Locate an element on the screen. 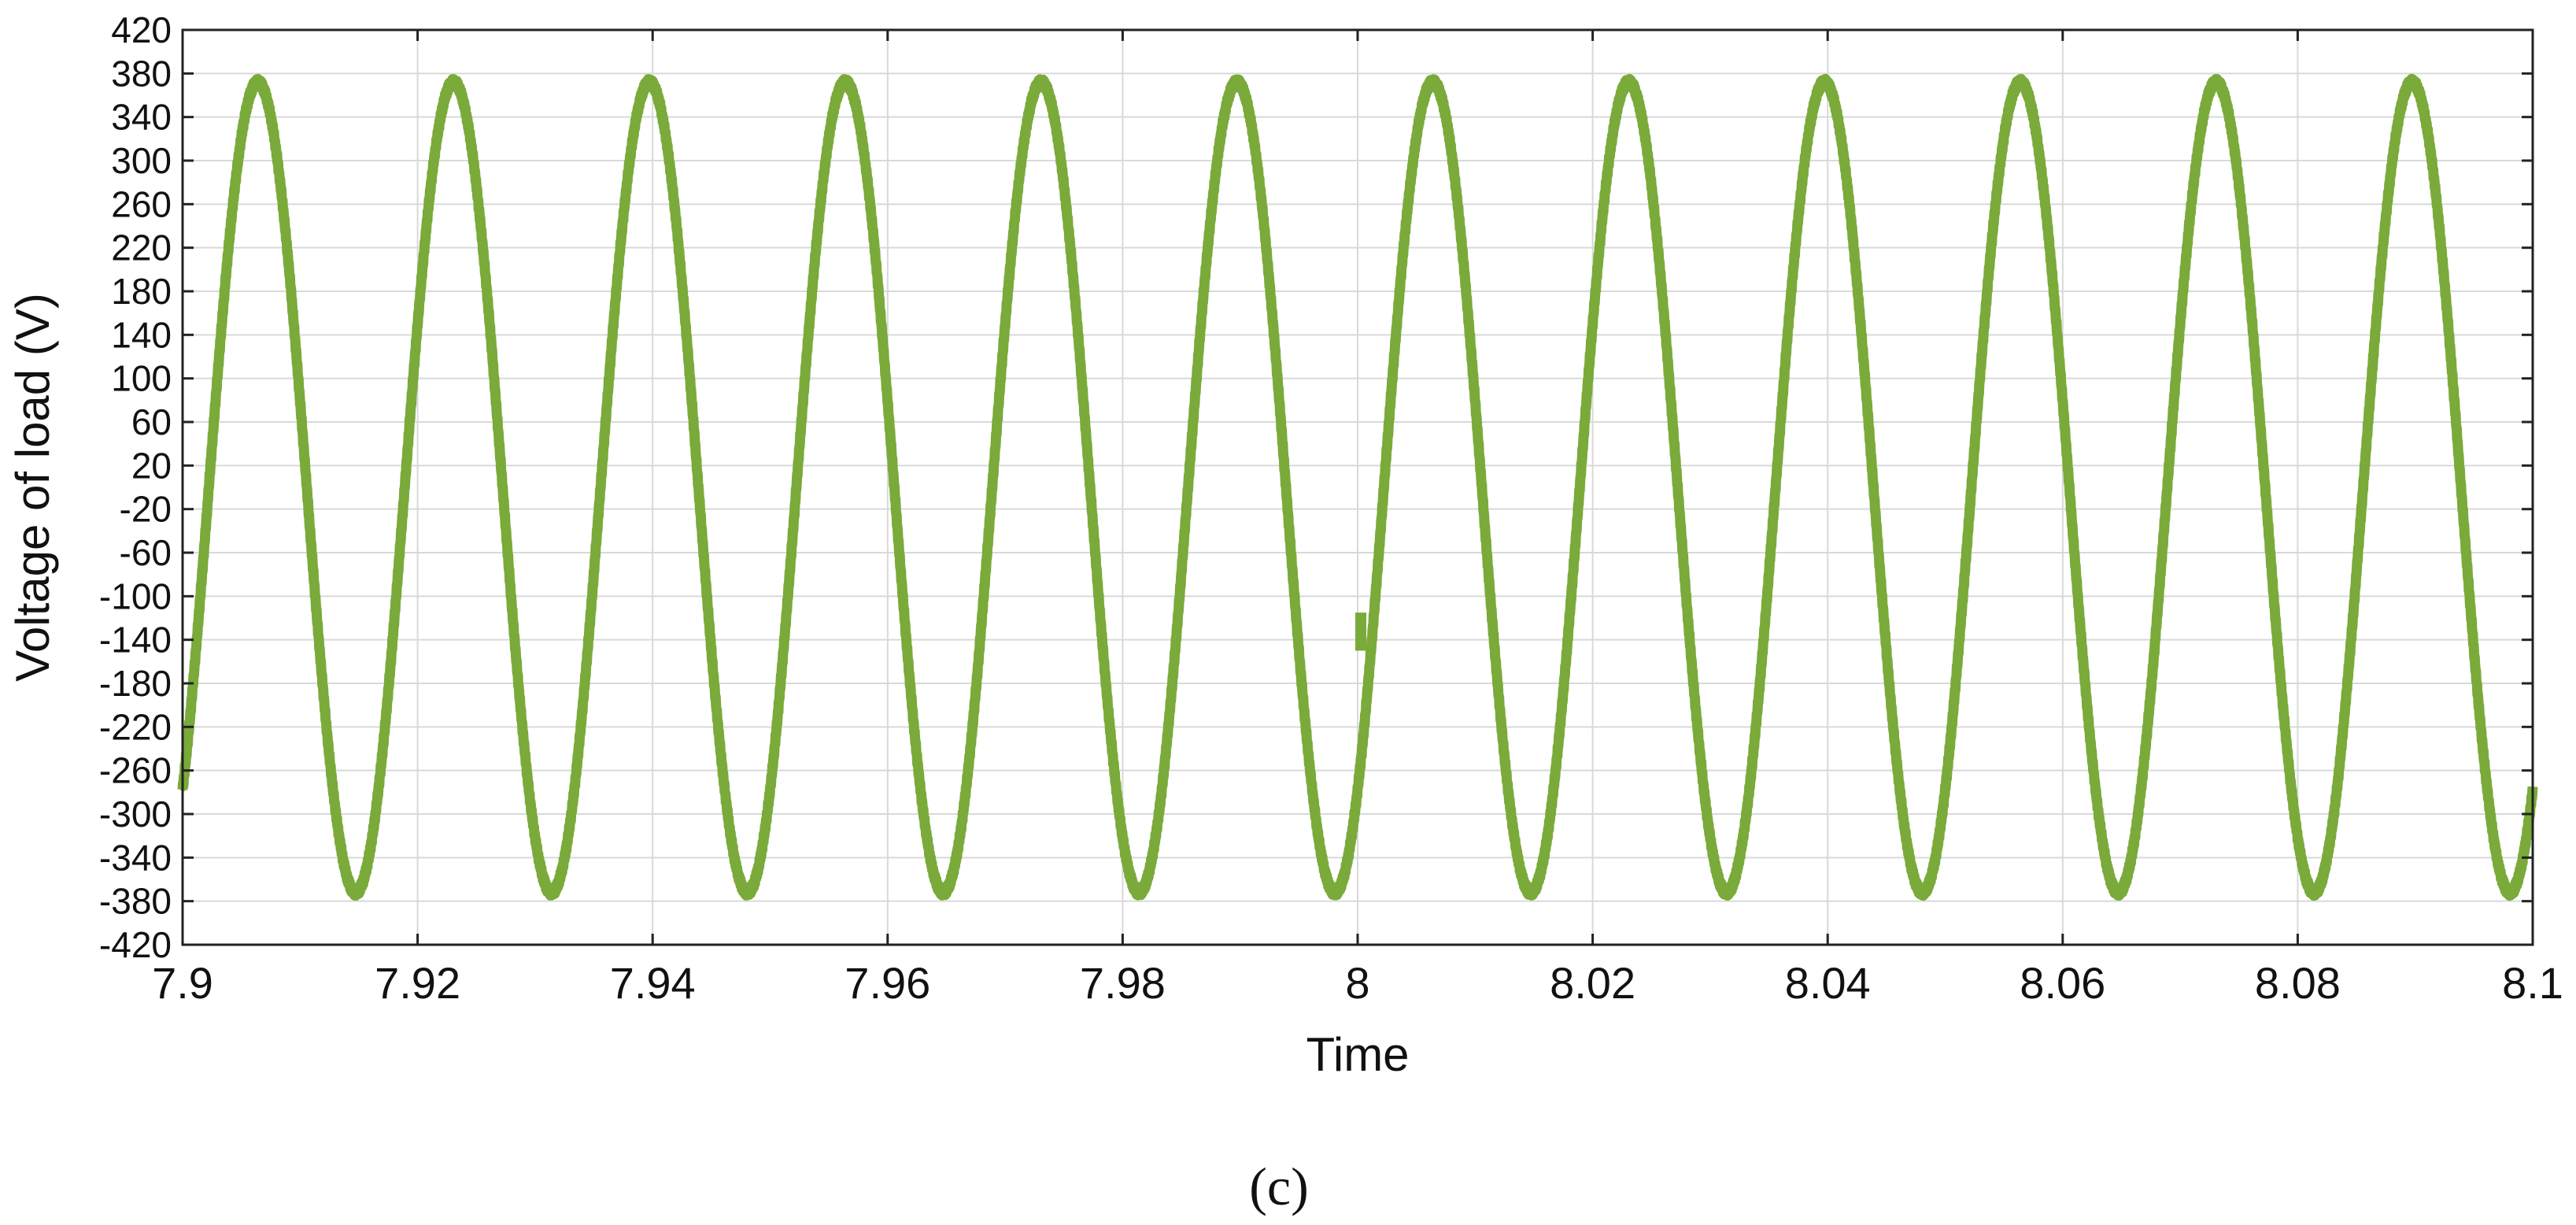  y-tick-label: 220 is located at coordinates (141, 248).